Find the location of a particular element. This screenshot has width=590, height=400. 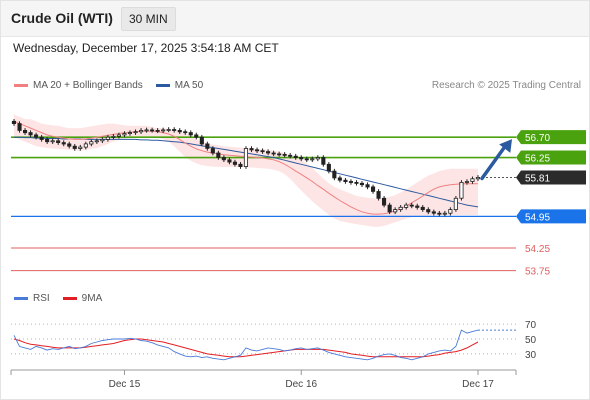

timeframe-button: 30 MIN is located at coordinates (148, 19).